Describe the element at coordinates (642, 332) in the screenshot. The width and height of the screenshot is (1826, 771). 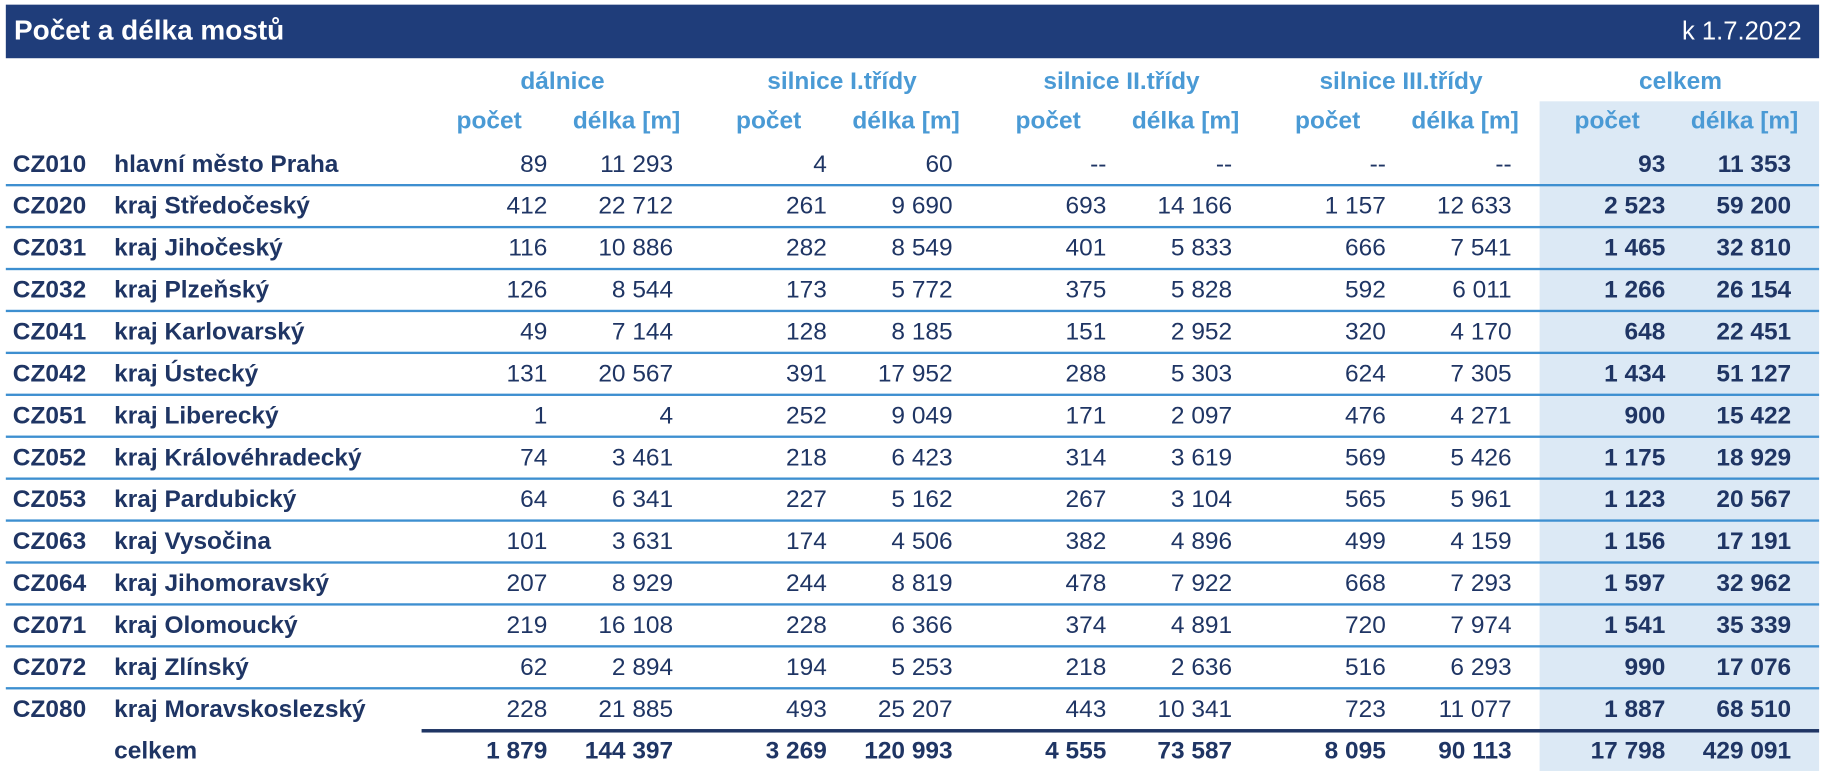
I see `cell: 7 144` at that location.